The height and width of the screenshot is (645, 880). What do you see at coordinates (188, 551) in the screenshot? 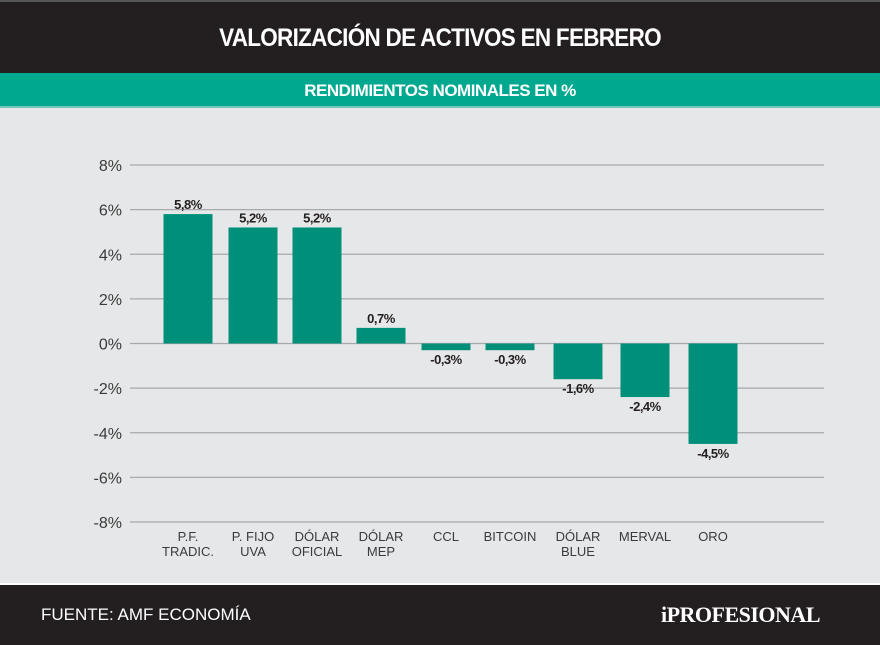
I see `x-tick-label: TRADIC.` at bounding box center [188, 551].